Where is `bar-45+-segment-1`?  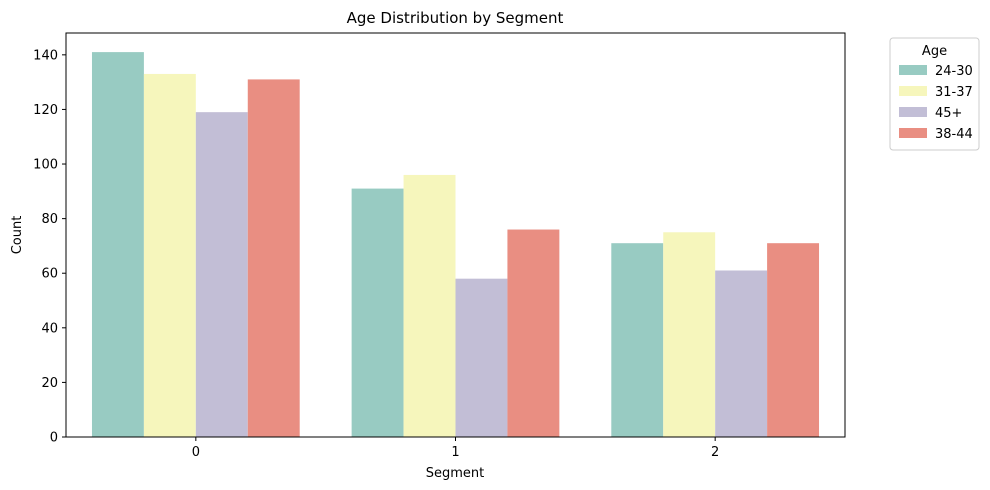 bar-45+-segment-1 is located at coordinates (481, 357).